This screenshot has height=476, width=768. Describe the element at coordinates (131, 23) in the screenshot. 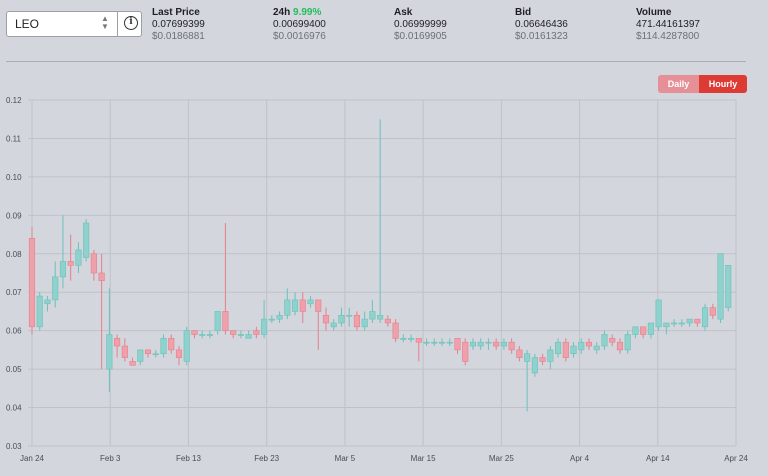

I see `info-icon: i` at that location.